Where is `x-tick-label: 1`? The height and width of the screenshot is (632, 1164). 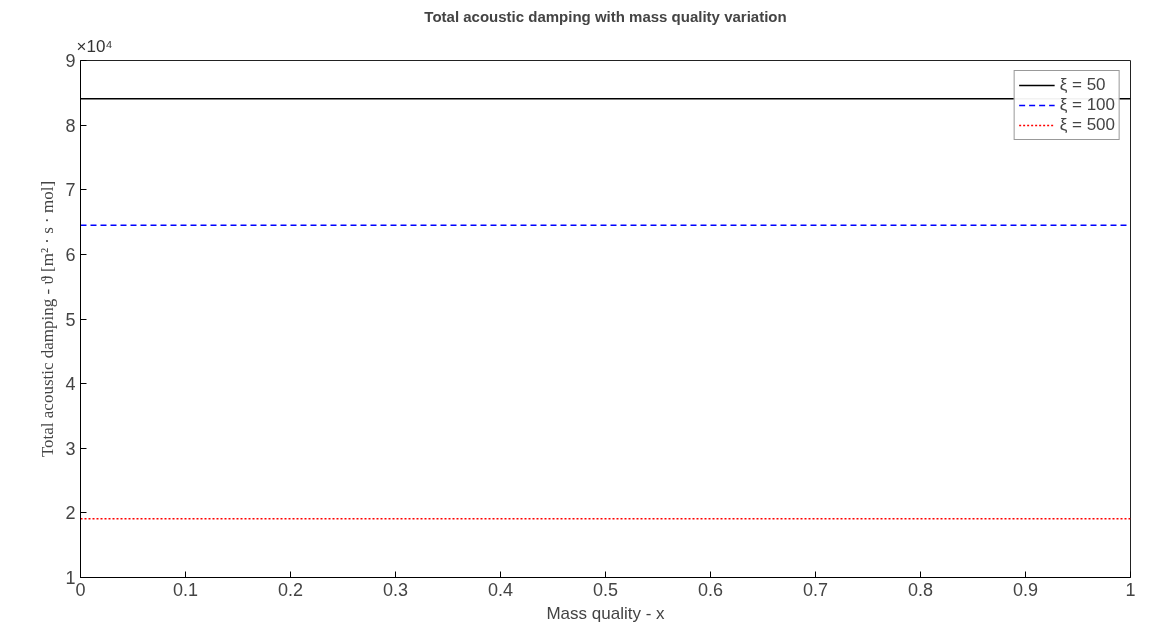 x-tick-label: 1 is located at coordinates (1130, 589).